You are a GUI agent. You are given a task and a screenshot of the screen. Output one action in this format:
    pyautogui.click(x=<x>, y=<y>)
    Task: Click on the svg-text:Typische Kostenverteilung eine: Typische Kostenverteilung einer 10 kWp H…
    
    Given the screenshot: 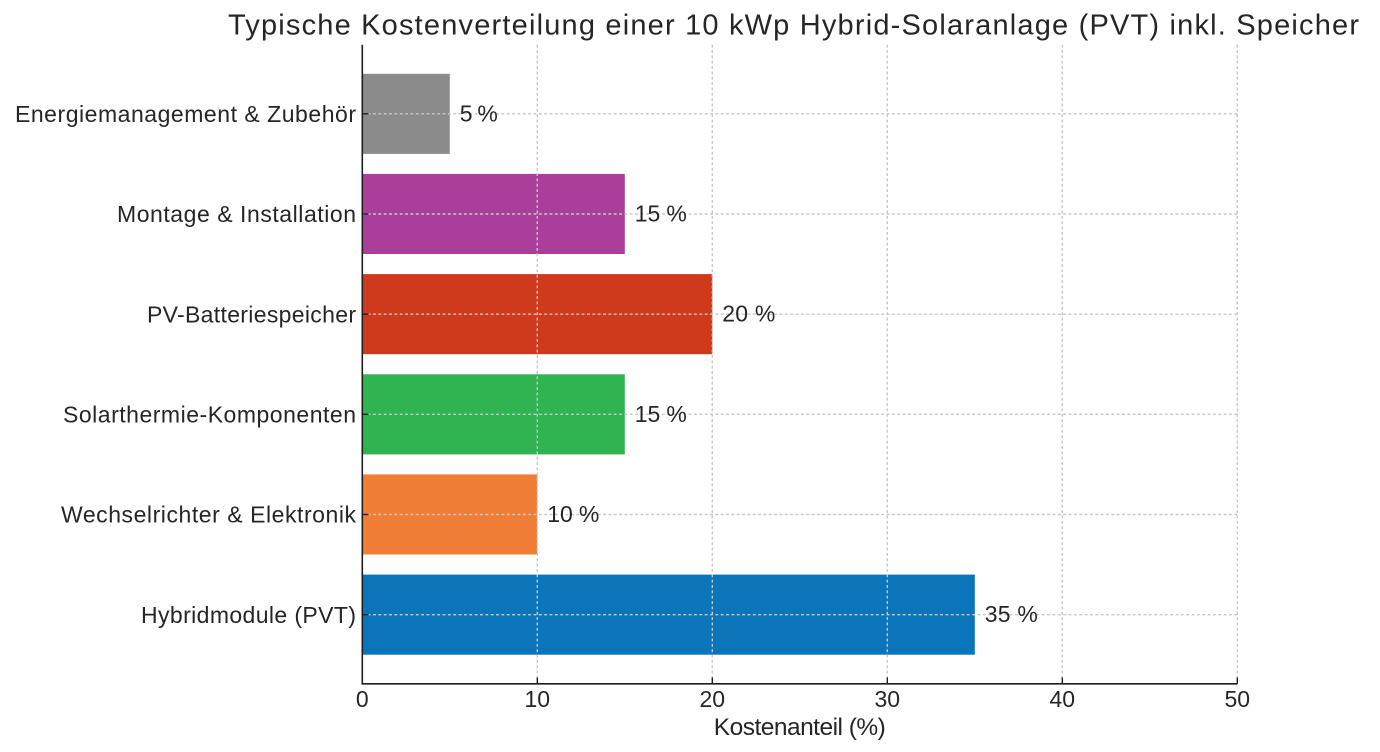 What is the action you would take?
    pyautogui.click(x=793, y=25)
    